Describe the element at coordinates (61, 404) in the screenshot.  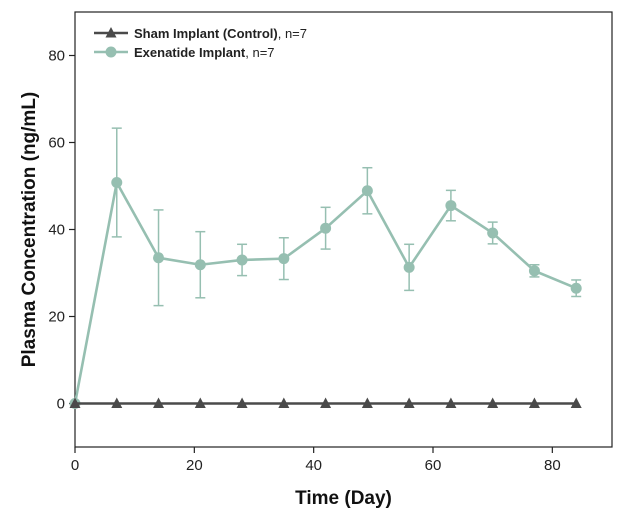
I see `y-tick-label: 0` at that location.